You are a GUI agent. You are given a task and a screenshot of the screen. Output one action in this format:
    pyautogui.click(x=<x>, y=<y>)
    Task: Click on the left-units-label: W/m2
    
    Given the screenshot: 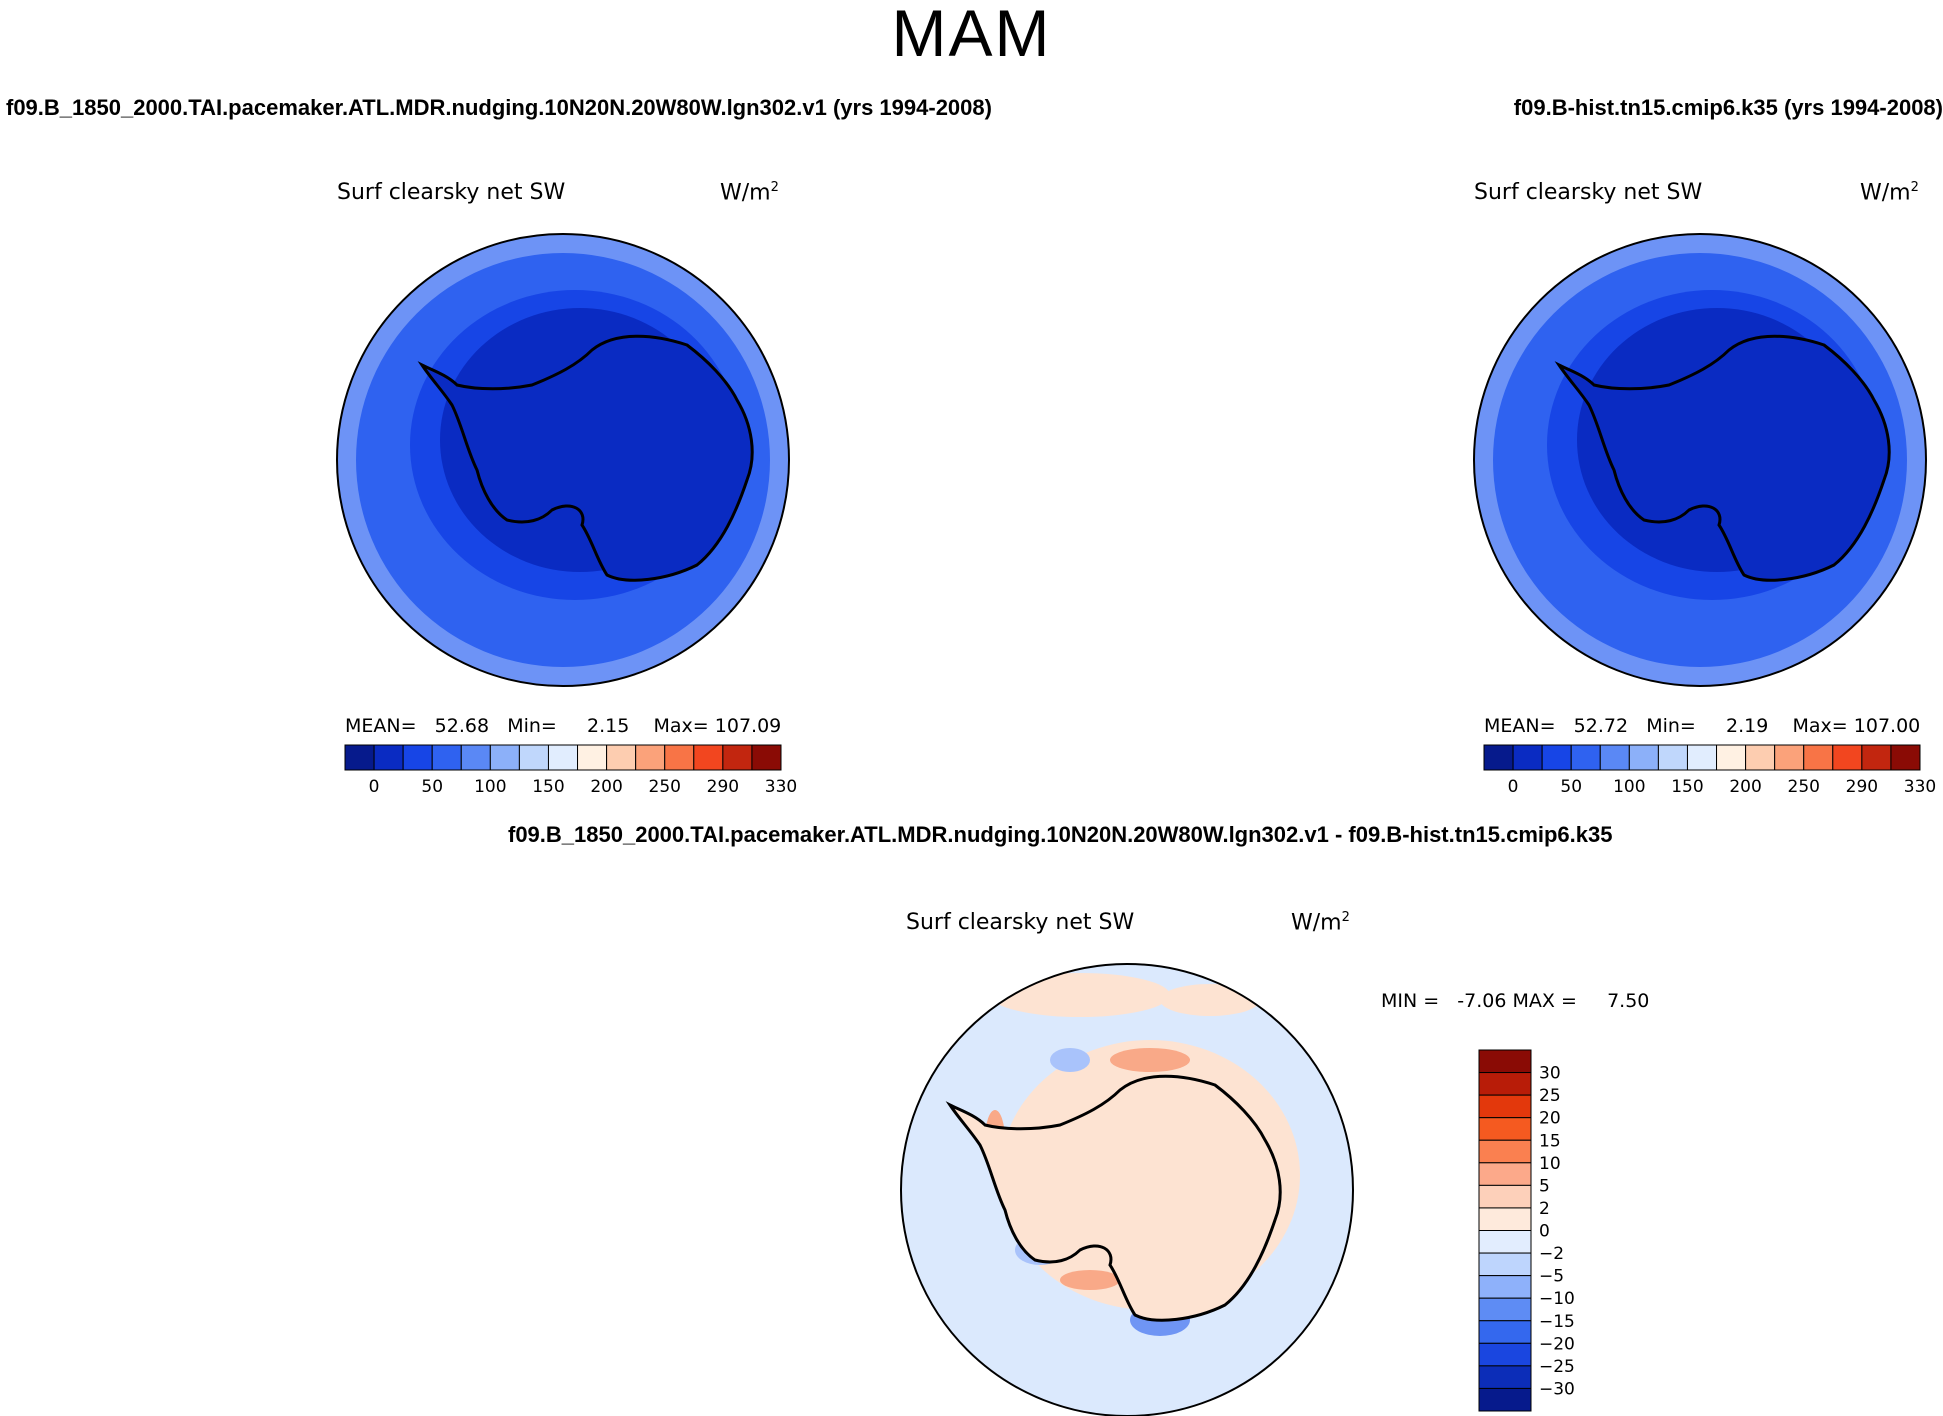 What is the action you would take?
    pyautogui.click(x=749, y=193)
    